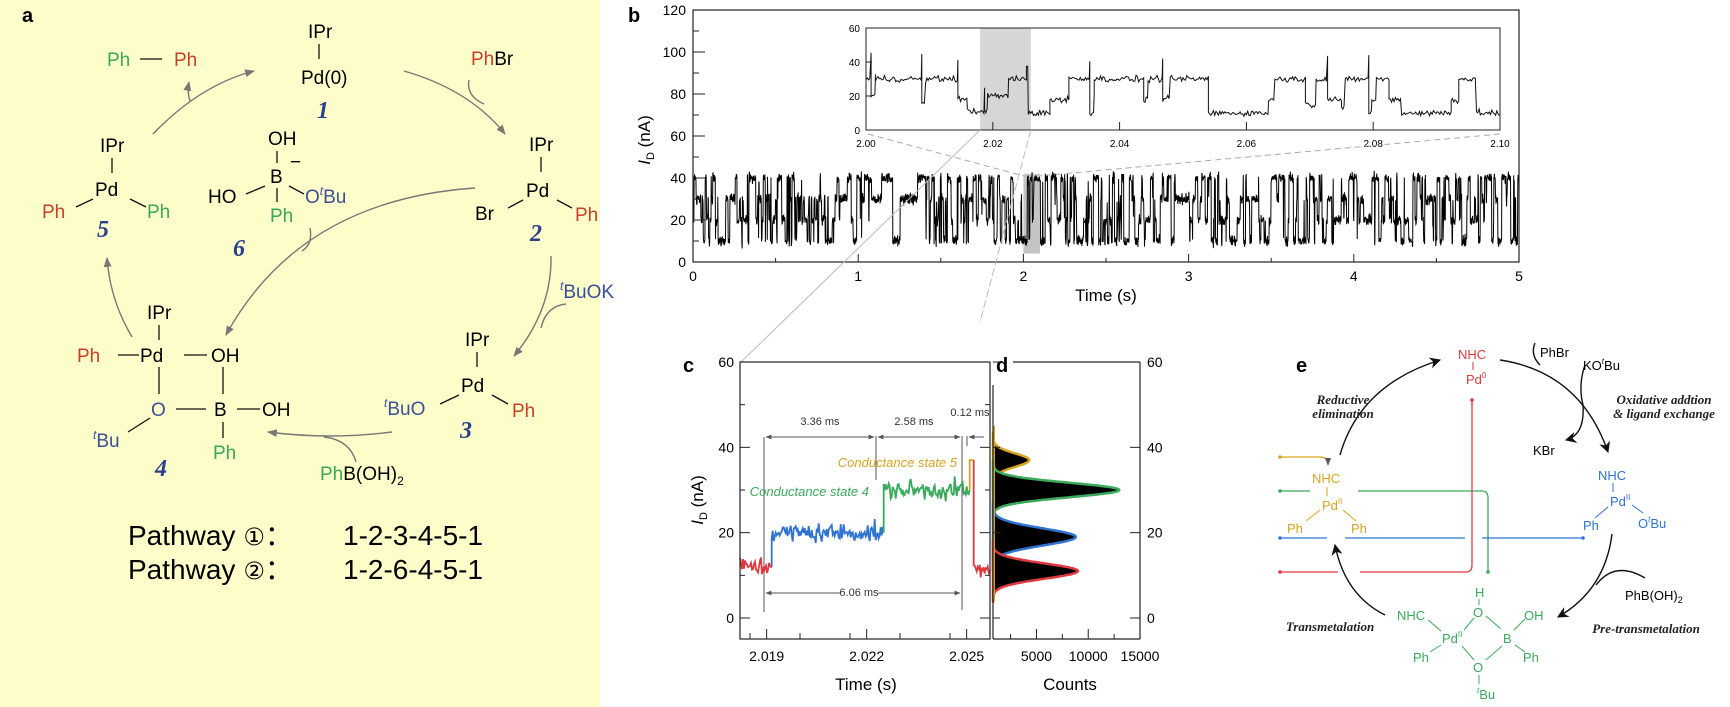 The image size is (1730, 707). I want to click on duration-label: 0.12 ms, so click(970, 413).